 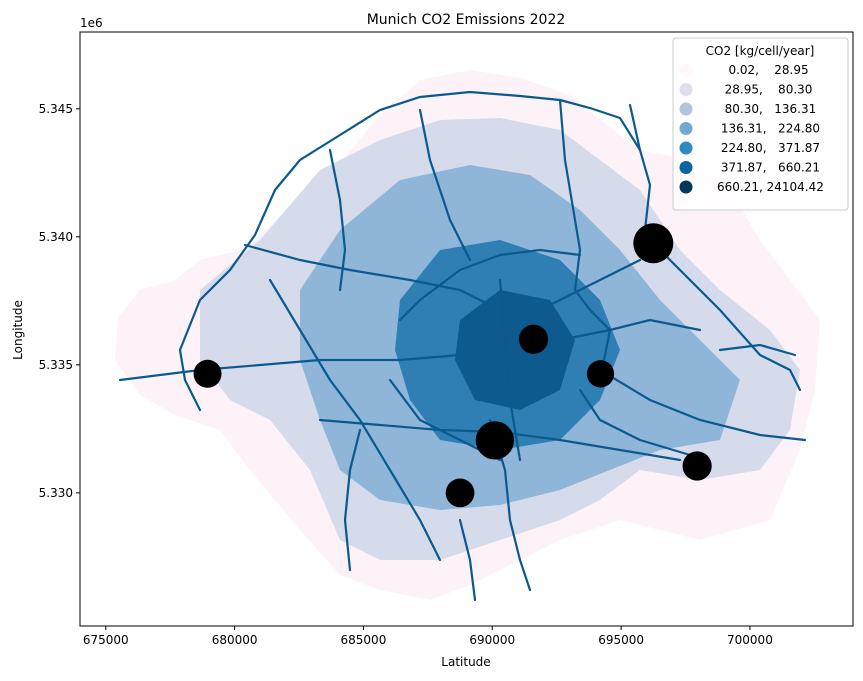 What do you see at coordinates (768, 168) in the screenshot?
I see `legend-label: 371.87, 660.21` at bounding box center [768, 168].